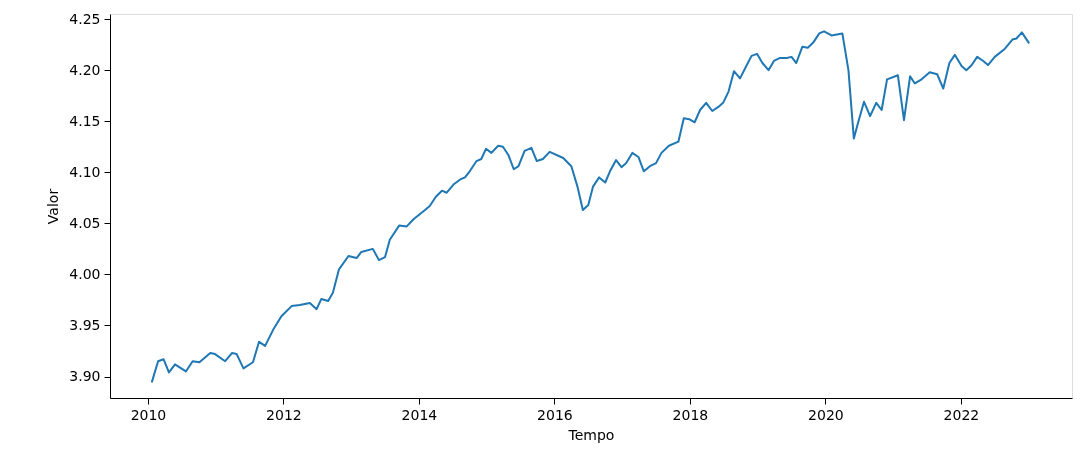  Describe the element at coordinates (85, 69) in the screenshot. I see `y-tick-label: 4.20` at that location.